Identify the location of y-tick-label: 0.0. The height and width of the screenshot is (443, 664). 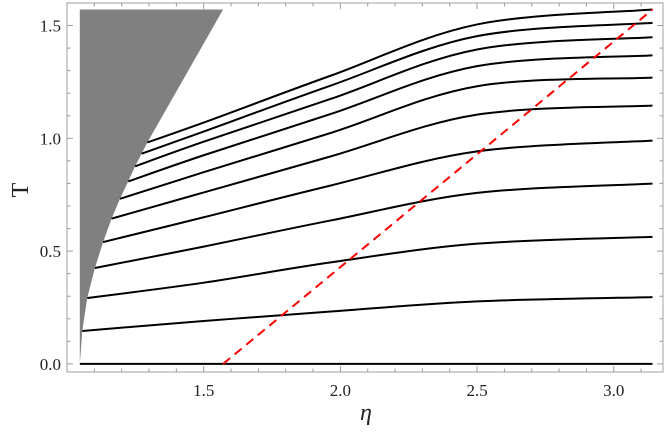
(50, 364).